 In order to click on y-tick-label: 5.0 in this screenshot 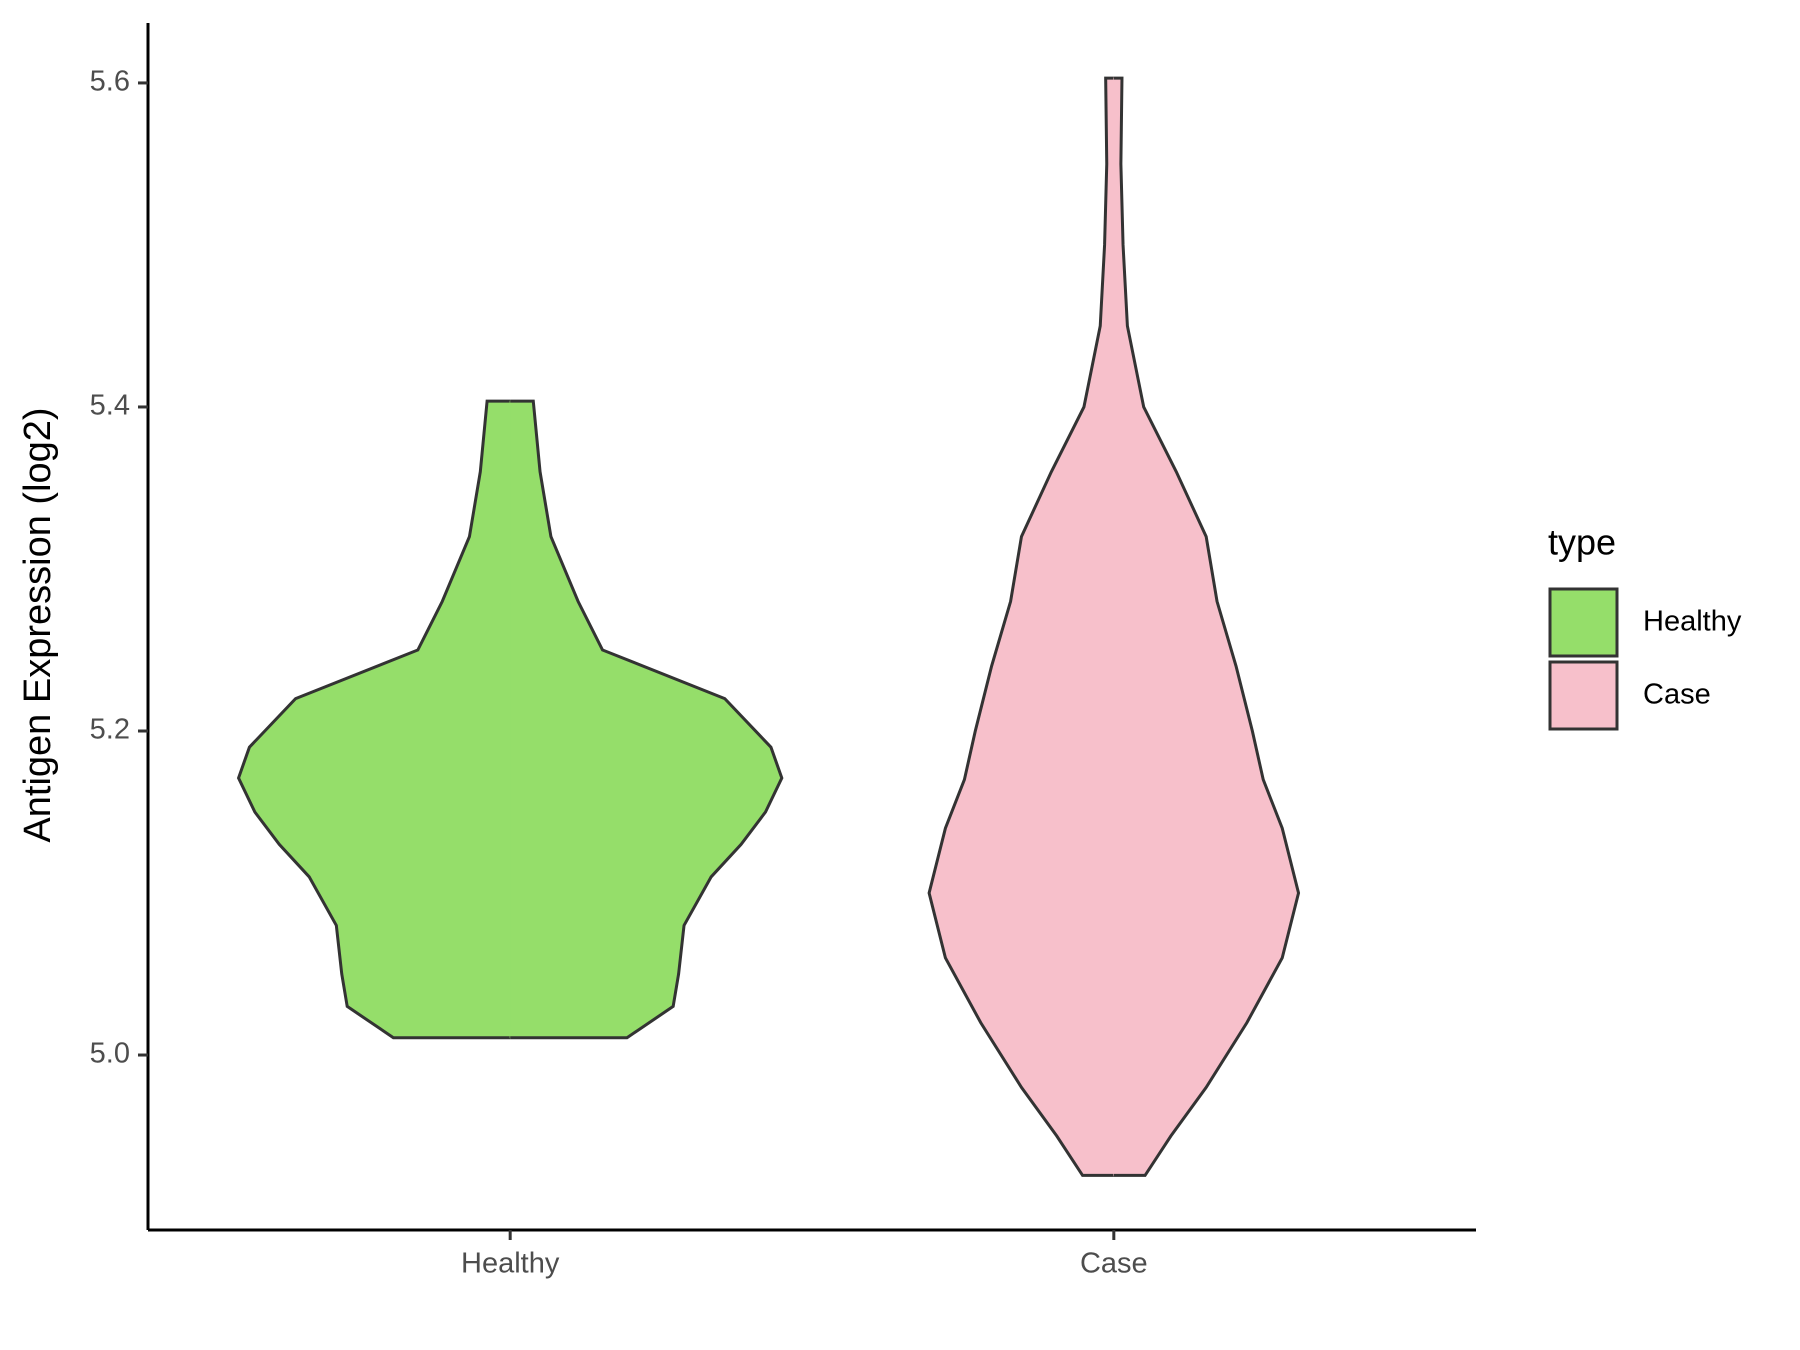, I will do `click(110, 1054)`.